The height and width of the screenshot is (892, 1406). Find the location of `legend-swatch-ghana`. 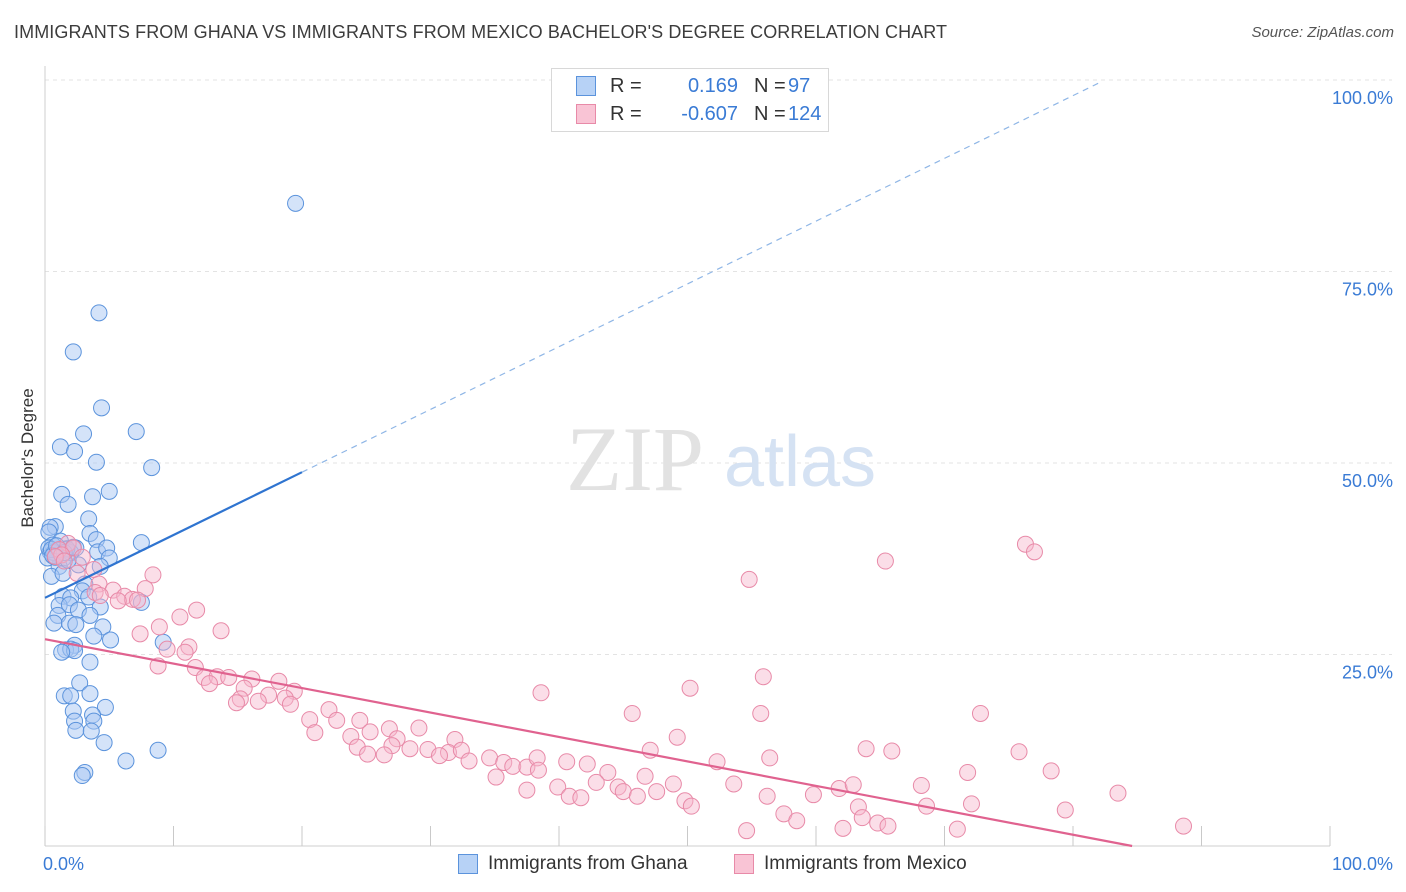

legend-swatch-ghana is located at coordinates (586, 86).